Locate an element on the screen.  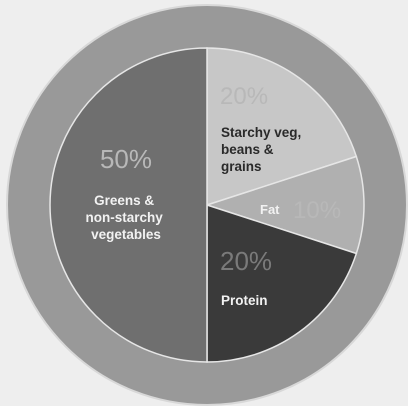
slice-starchy is located at coordinates (282, 127).